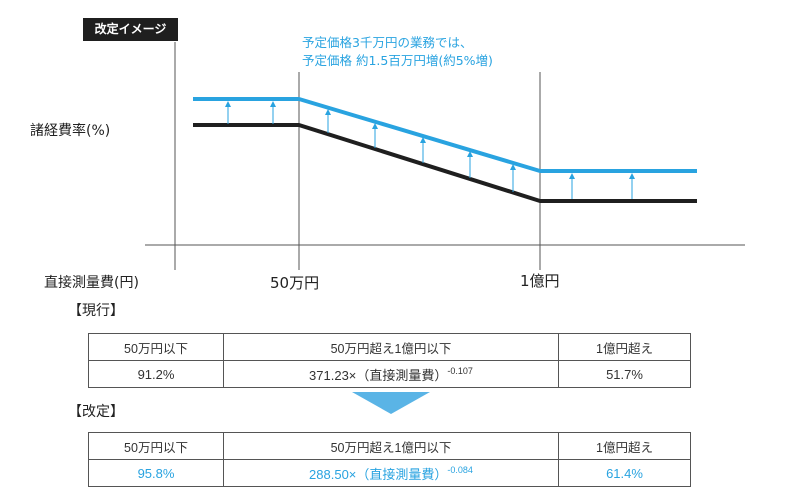 Image resolution: width=800 pixels, height=496 pixels. I want to click on table-row: 91.2% 371.23×（直接測量費）-0.107 51.7%, so click(389, 374).